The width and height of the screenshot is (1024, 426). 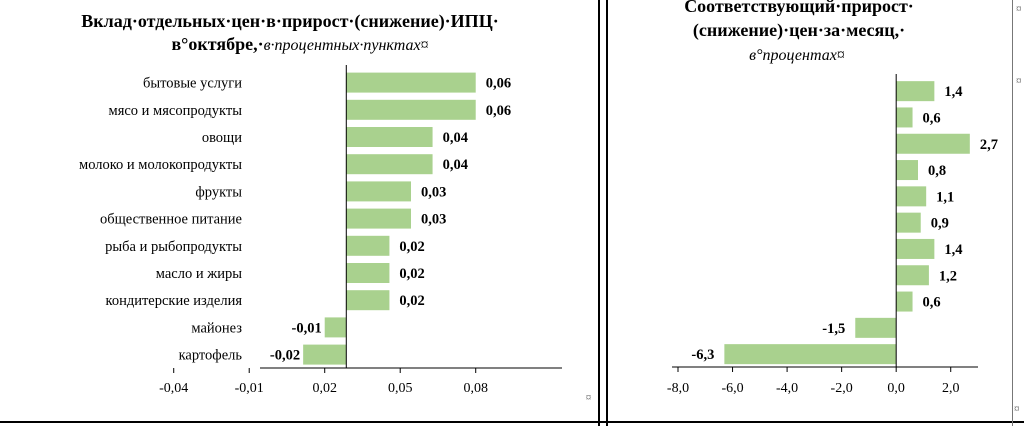 What do you see at coordinates (171, 220) in the screenshot?
I see `left-category-label-5: общественное питание` at bounding box center [171, 220].